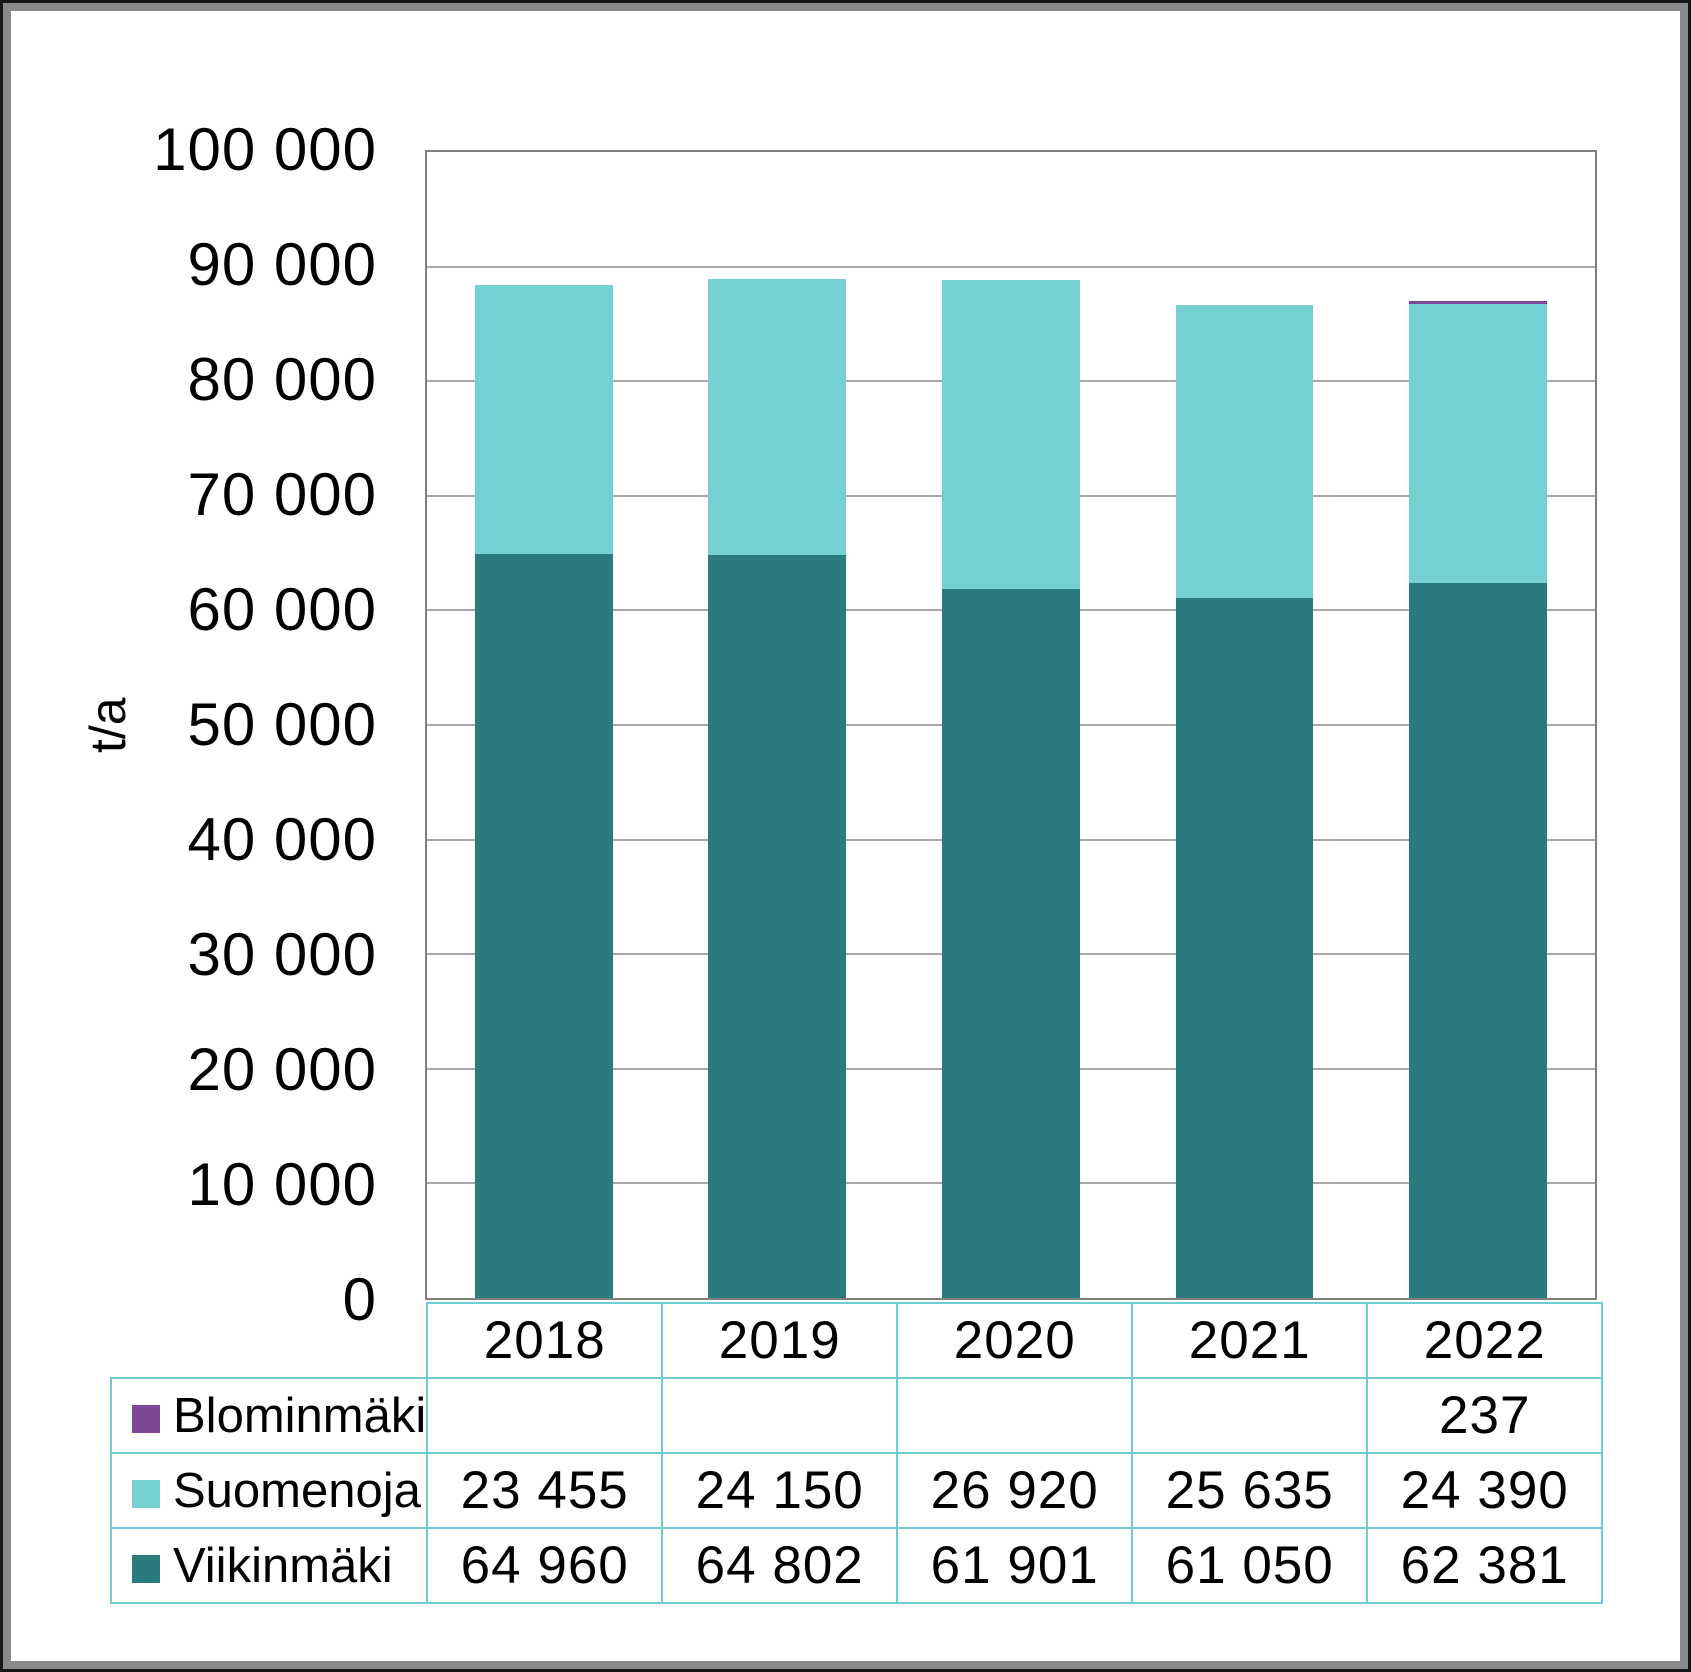 The width and height of the screenshot is (1691, 1672). What do you see at coordinates (1250, 1340) in the screenshot?
I see `year-header-cell: 2021` at bounding box center [1250, 1340].